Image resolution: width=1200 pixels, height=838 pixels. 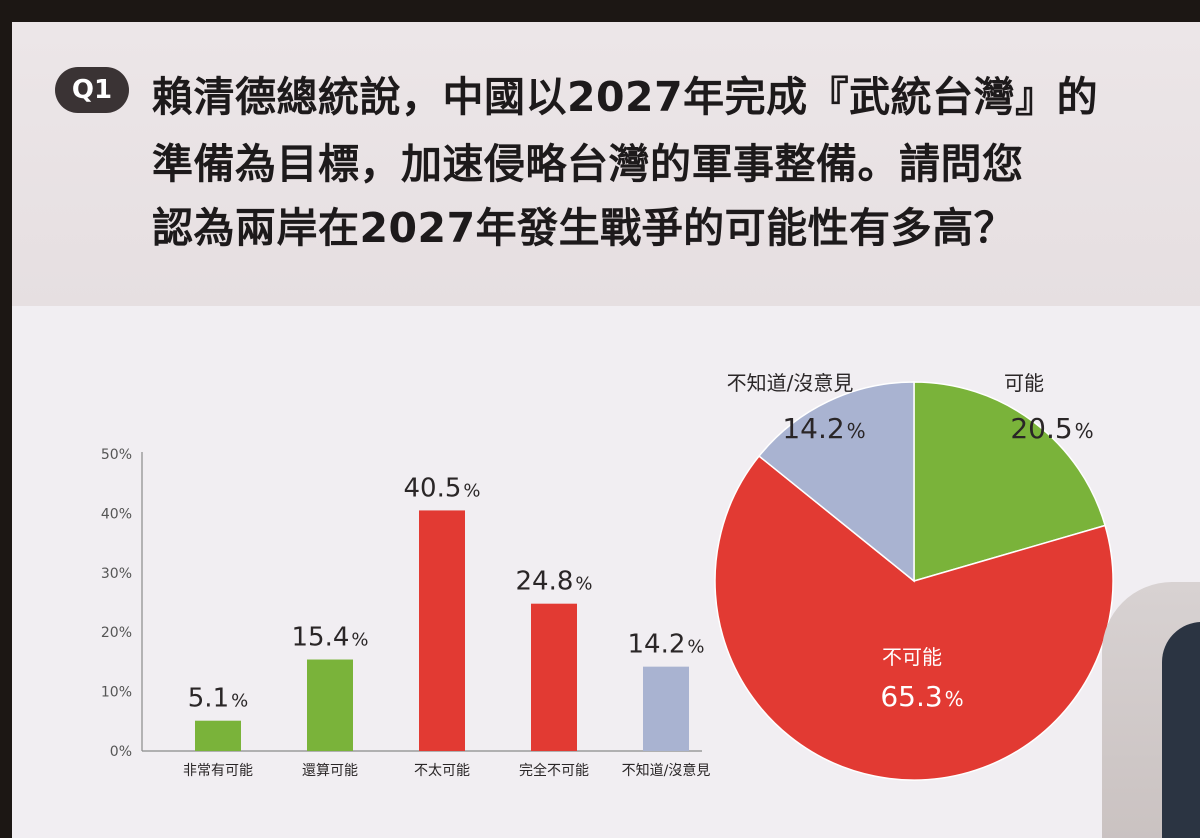 I want to click on bar-value-label: 40.5%, so click(x=442, y=488).